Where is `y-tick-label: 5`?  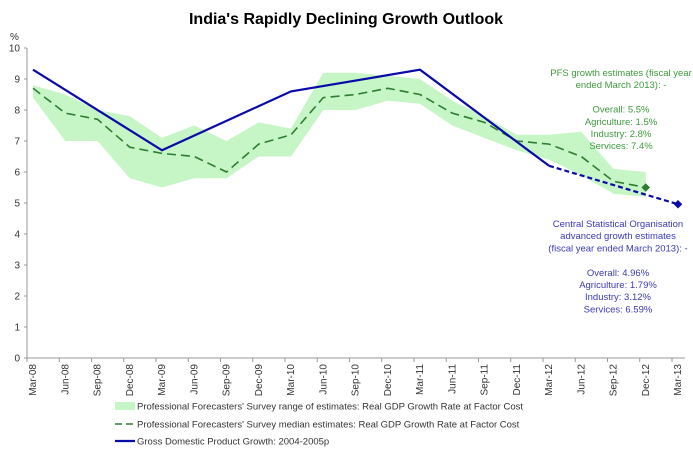
y-tick-label: 5 is located at coordinates (17, 204).